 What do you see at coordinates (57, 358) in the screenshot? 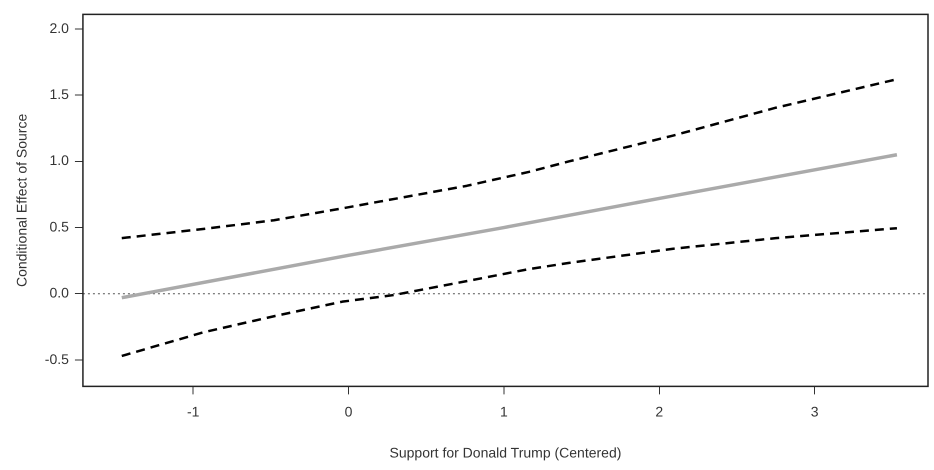
I see `y-tick-label: -0.5` at bounding box center [57, 358].